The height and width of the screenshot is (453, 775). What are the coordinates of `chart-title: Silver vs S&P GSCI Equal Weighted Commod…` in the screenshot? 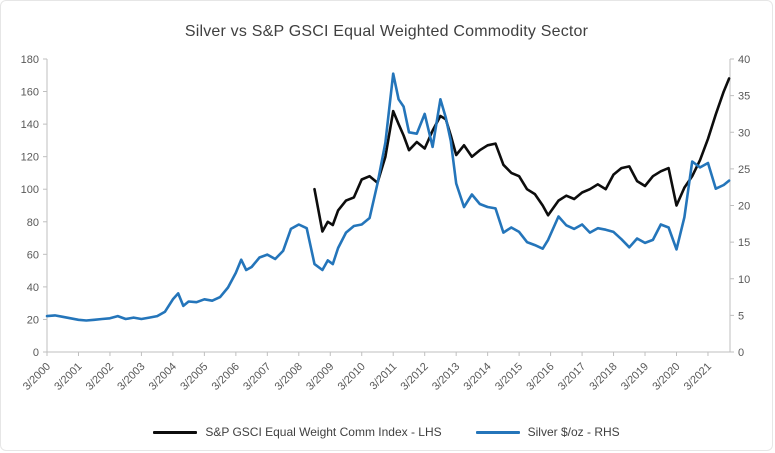 It's located at (386, 31).